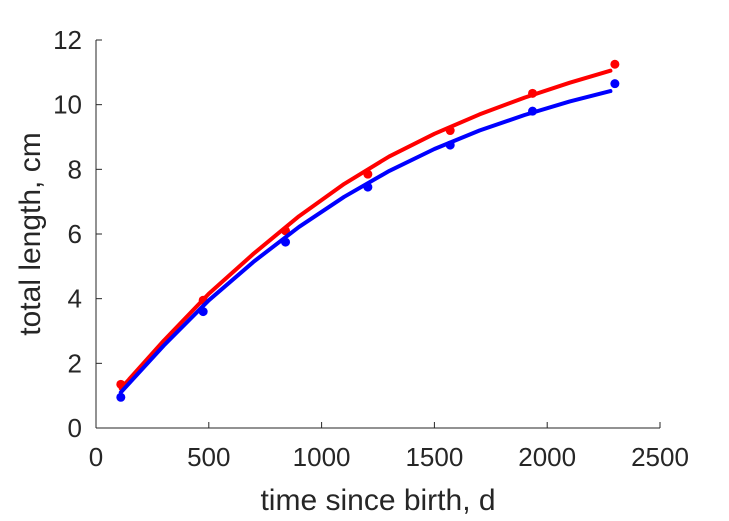 This screenshot has height=521, width=729. What do you see at coordinates (96, 457) in the screenshot?
I see `x-tick-label: 0` at bounding box center [96, 457].